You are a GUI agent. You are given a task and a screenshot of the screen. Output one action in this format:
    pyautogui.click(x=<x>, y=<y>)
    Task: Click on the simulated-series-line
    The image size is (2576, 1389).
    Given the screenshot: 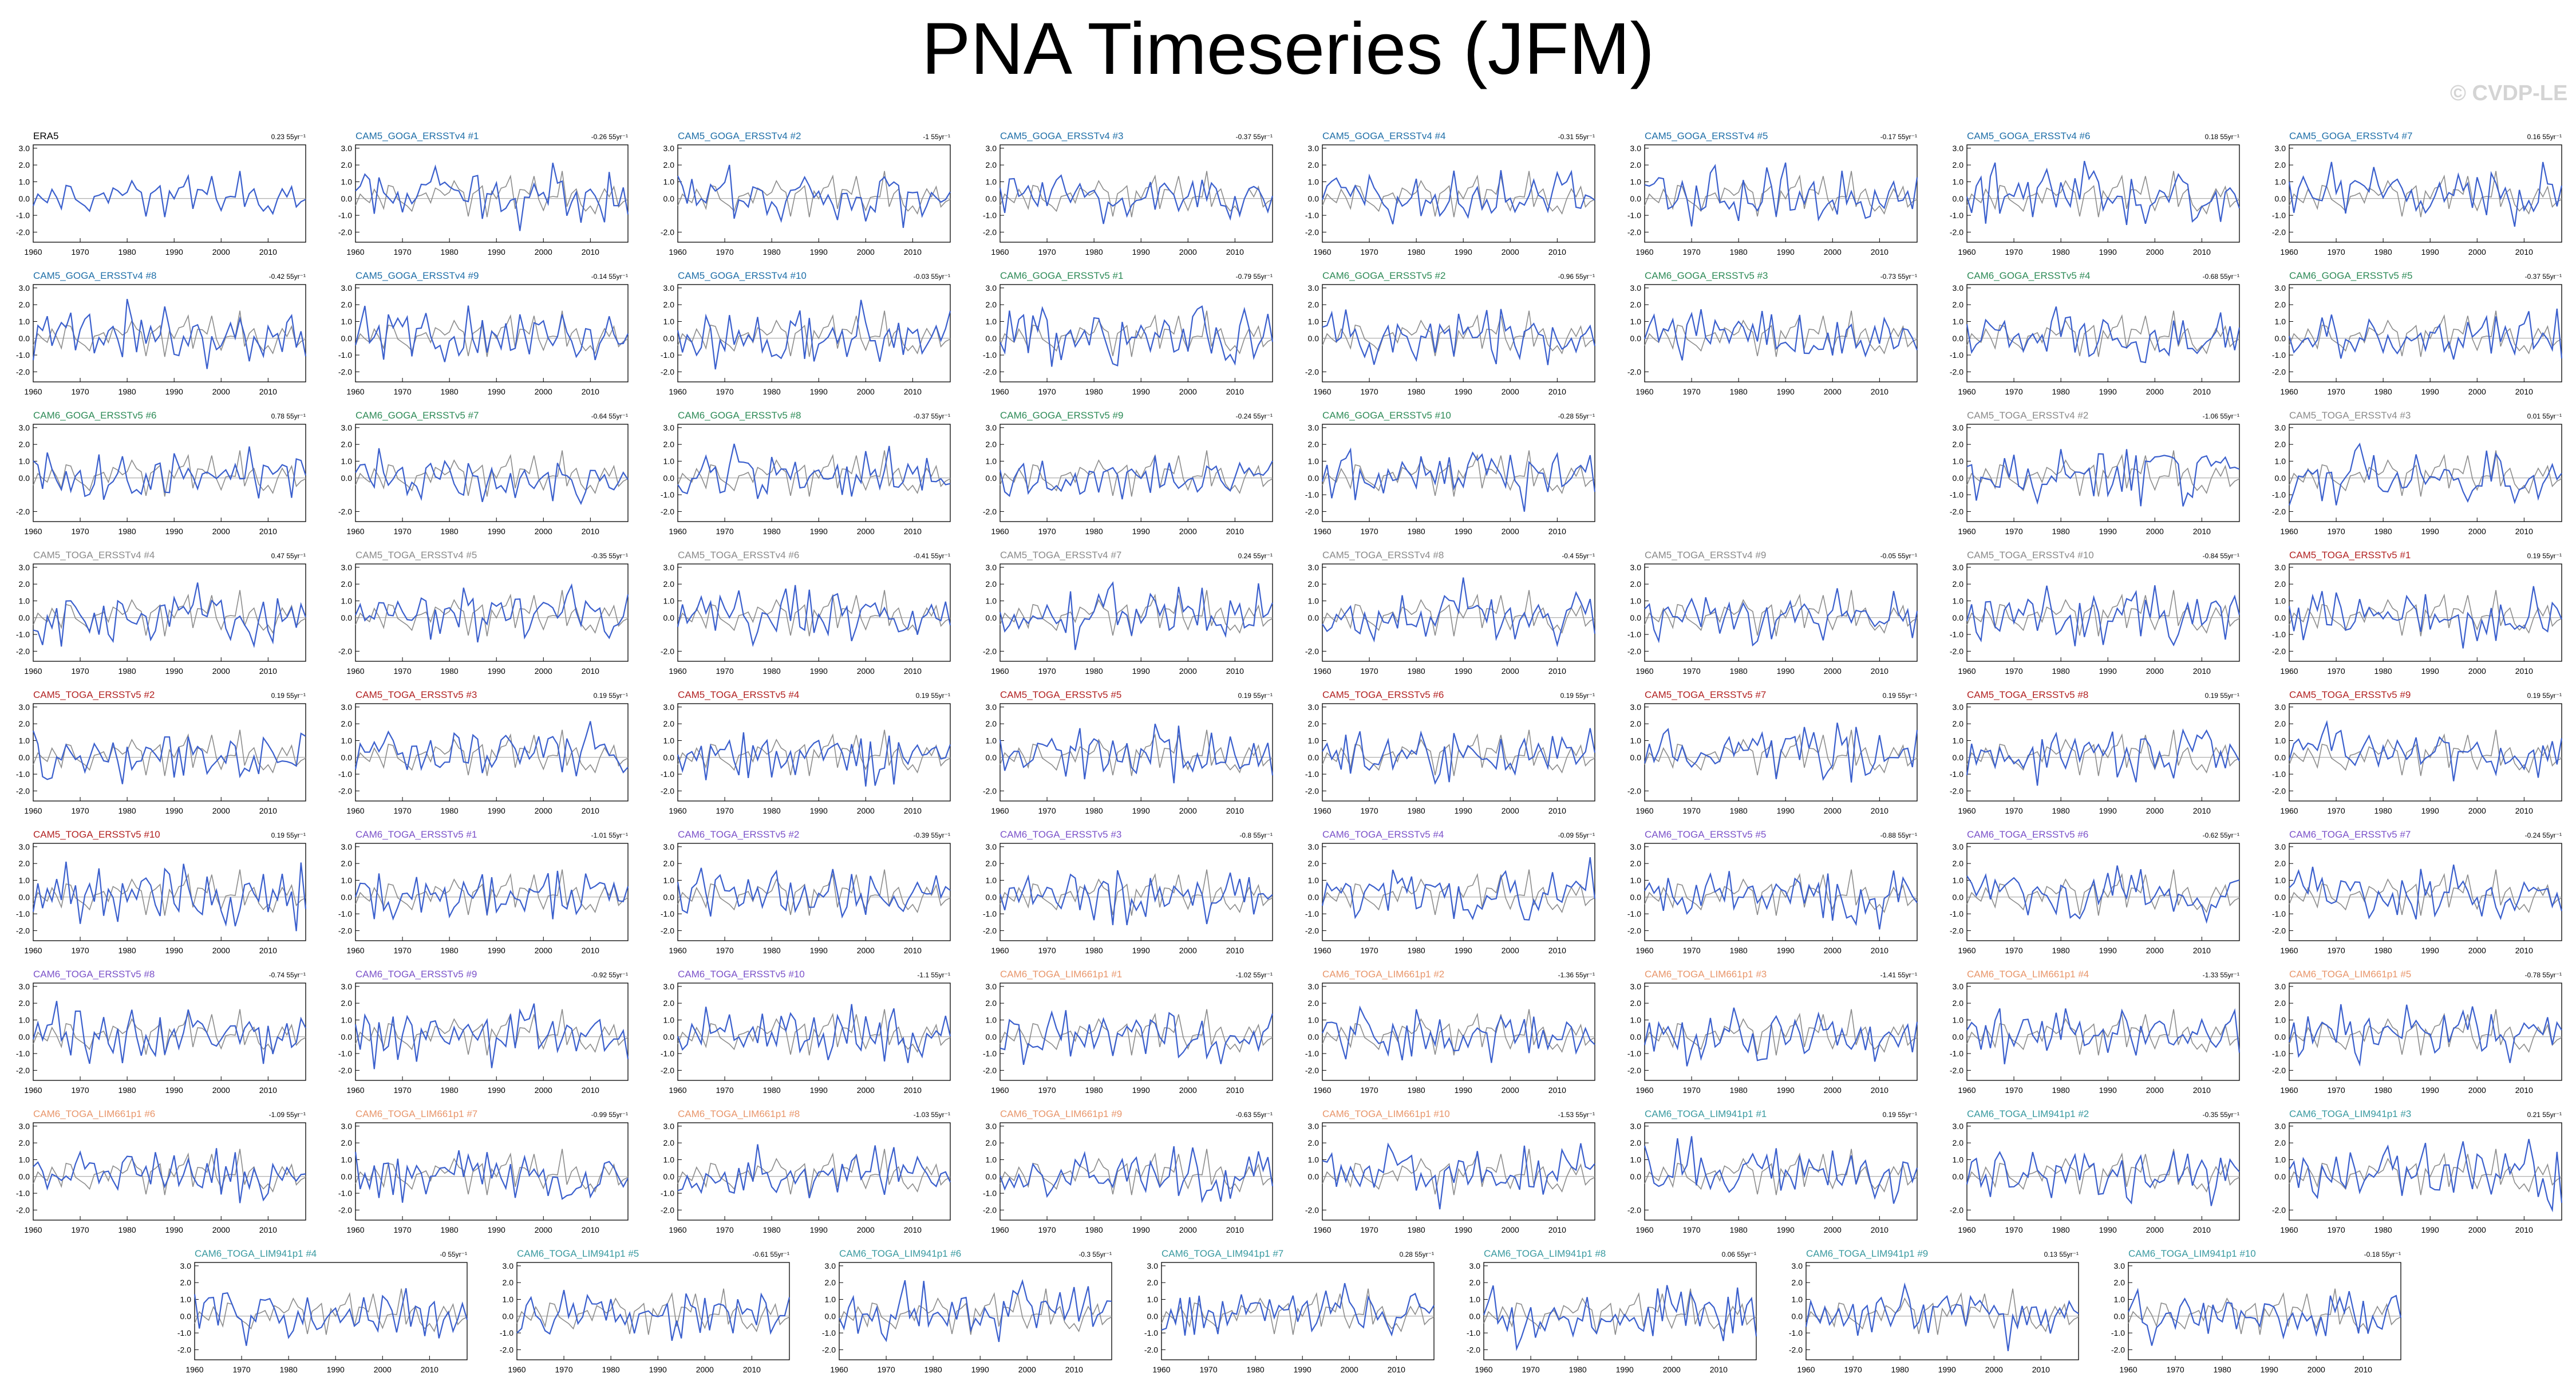 What is the action you would take?
    pyautogui.click(x=1136, y=897)
    